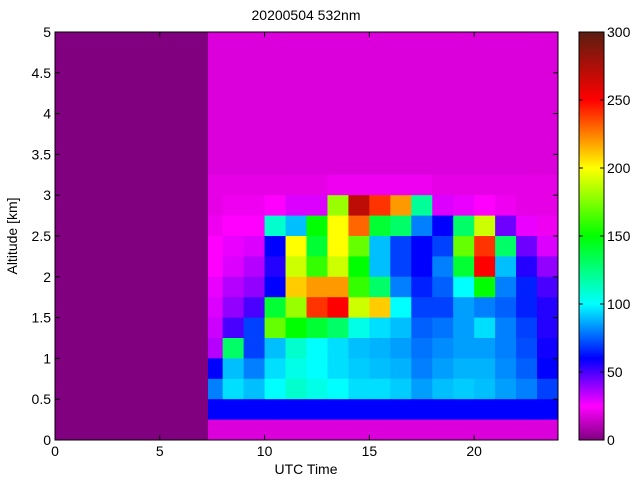 The width and height of the screenshot is (640, 480). What do you see at coordinates (47, 440) in the screenshot?
I see `y-tick-label: 0` at bounding box center [47, 440].